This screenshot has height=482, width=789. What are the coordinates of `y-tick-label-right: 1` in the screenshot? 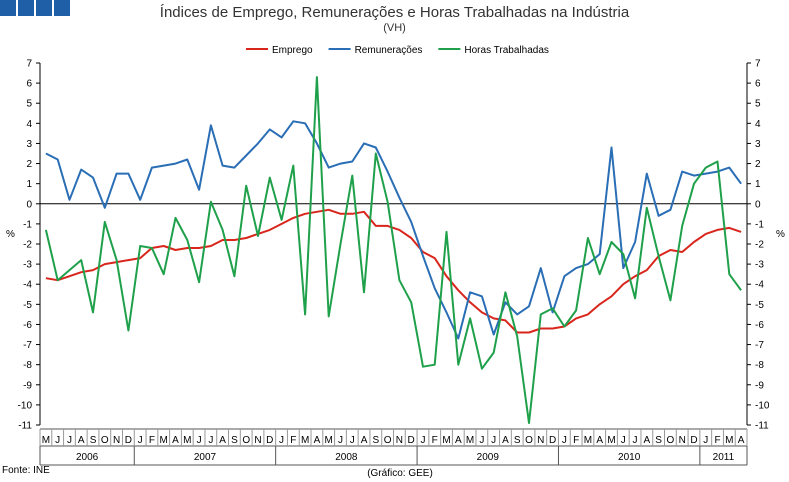 It's located at (758, 184).